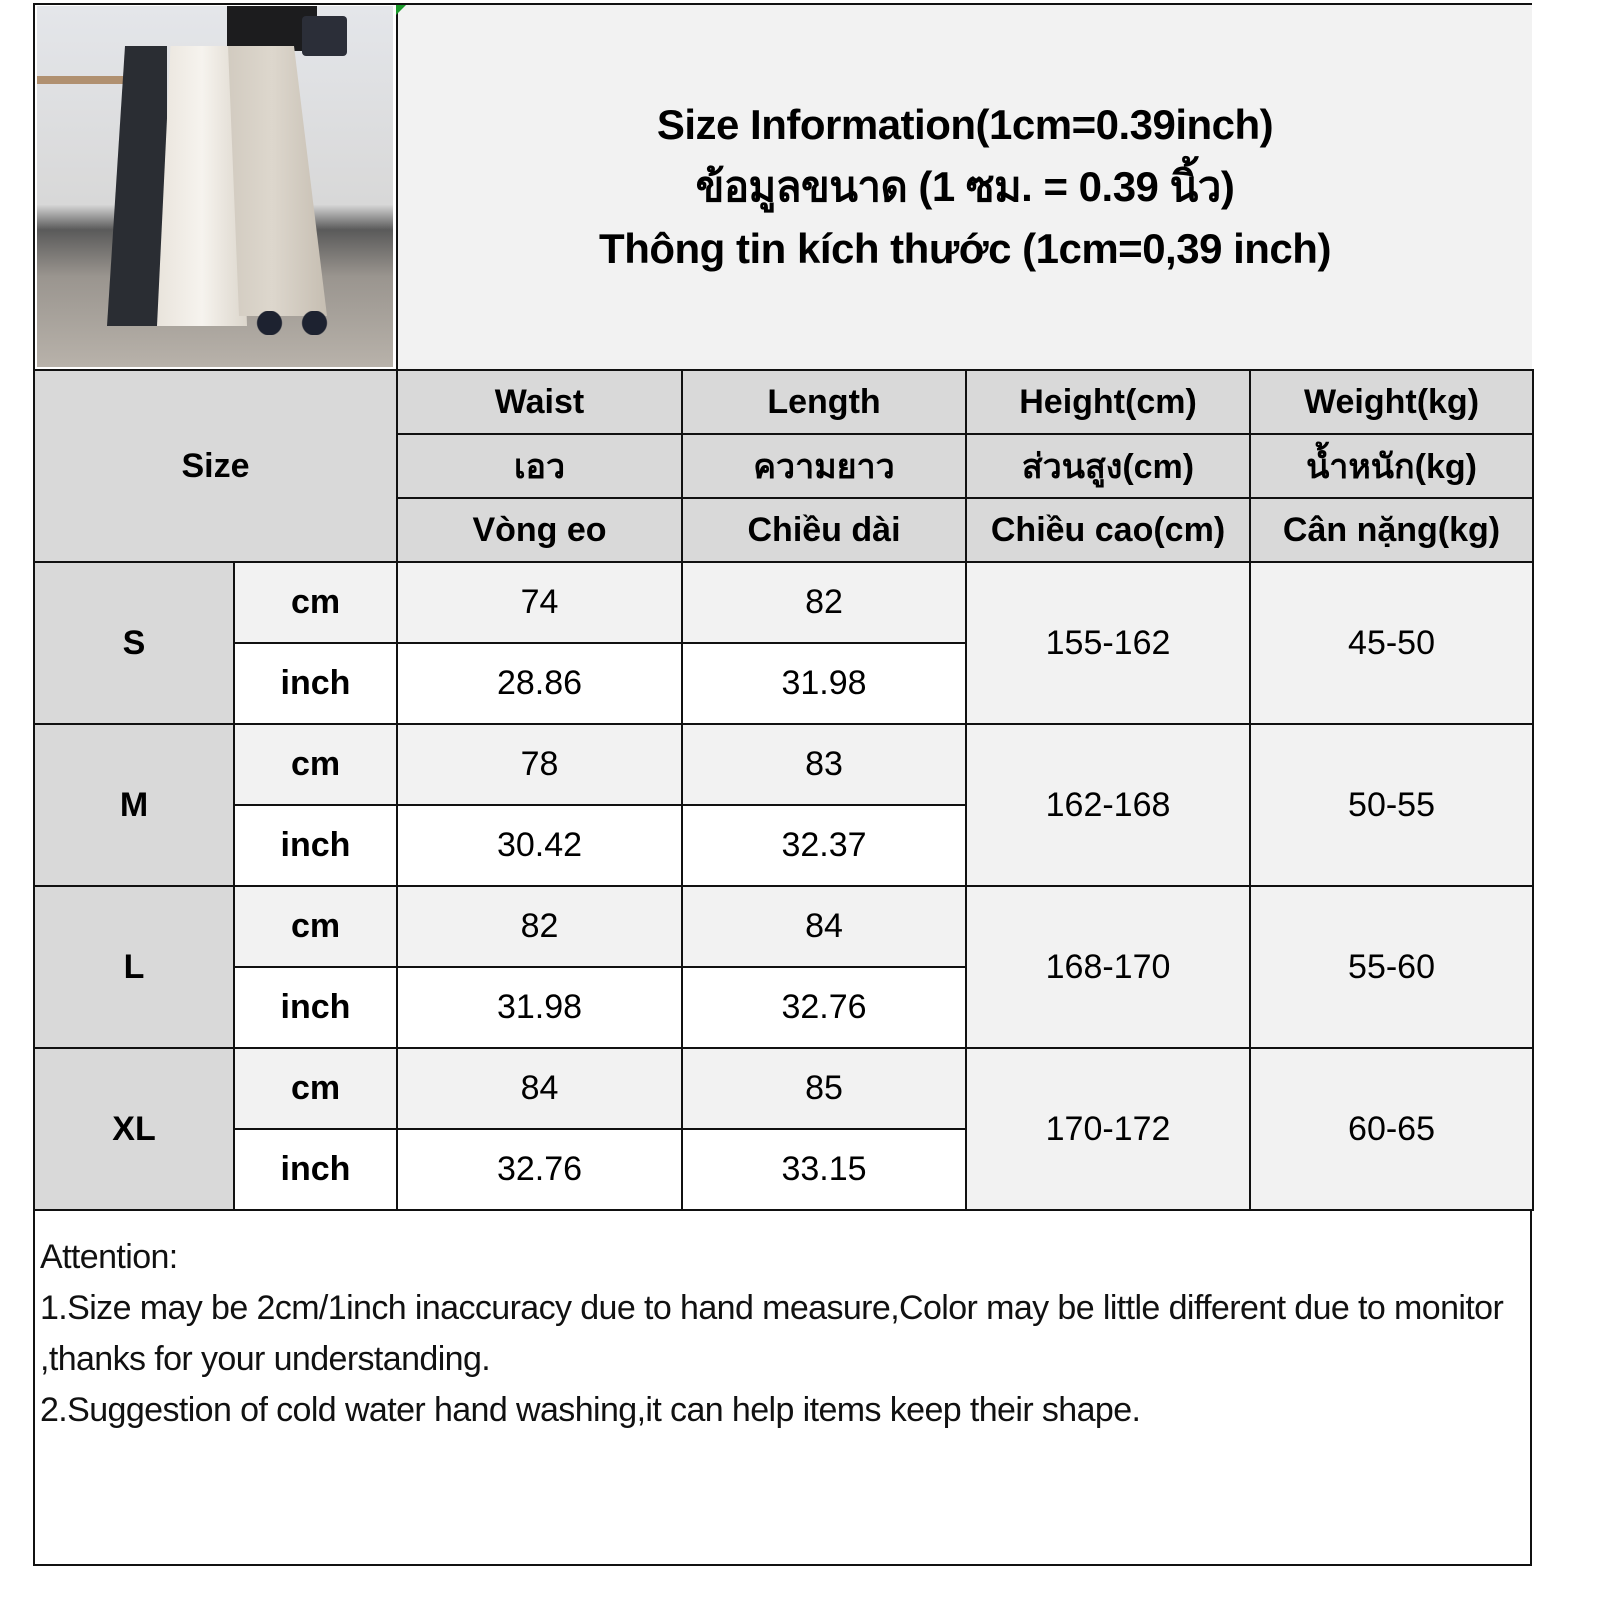  Describe the element at coordinates (824, 845) in the screenshot. I see `length-inch: 32.37` at that location.